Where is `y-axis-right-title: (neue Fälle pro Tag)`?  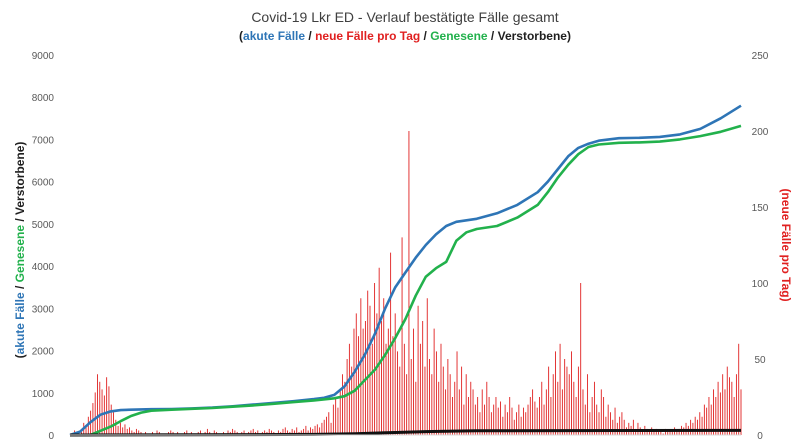 y-axis-right-title: (neue Fälle pro Tag) is located at coordinates (786, 244).